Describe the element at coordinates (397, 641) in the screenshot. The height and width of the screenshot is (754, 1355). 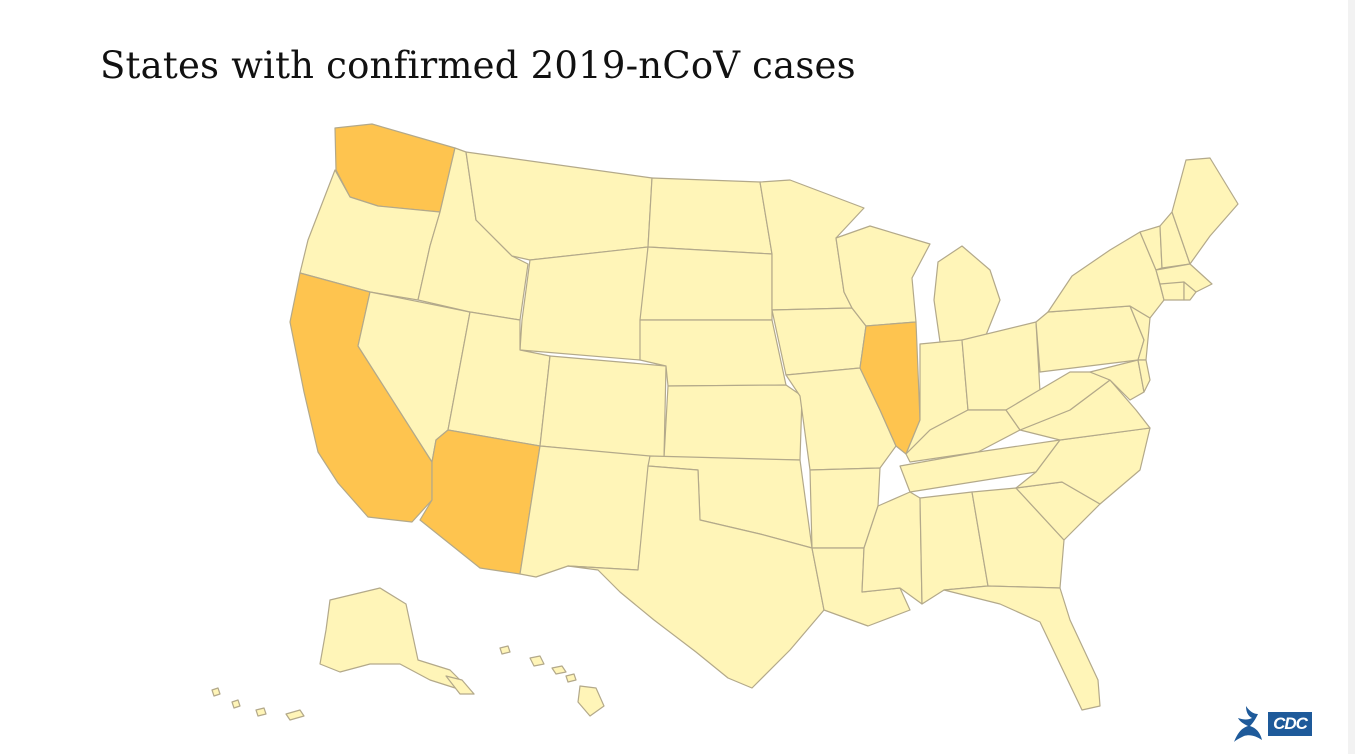
I see `state-alaska` at that location.